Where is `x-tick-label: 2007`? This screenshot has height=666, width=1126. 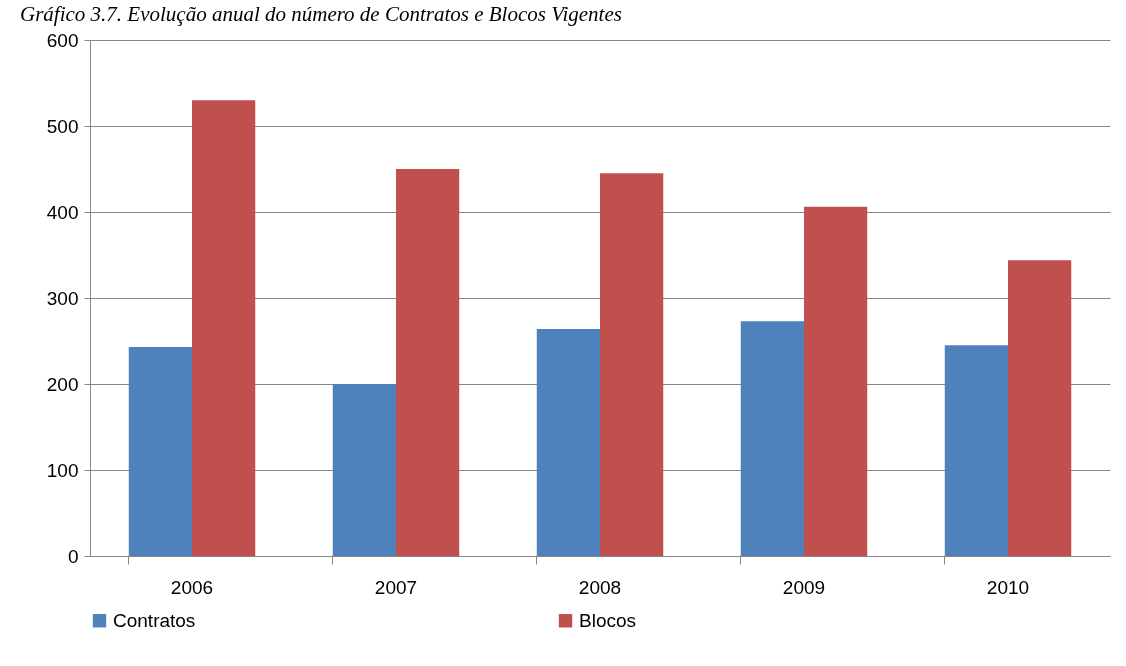 x-tick-label: 2007 is located at coordinates (396, 587).